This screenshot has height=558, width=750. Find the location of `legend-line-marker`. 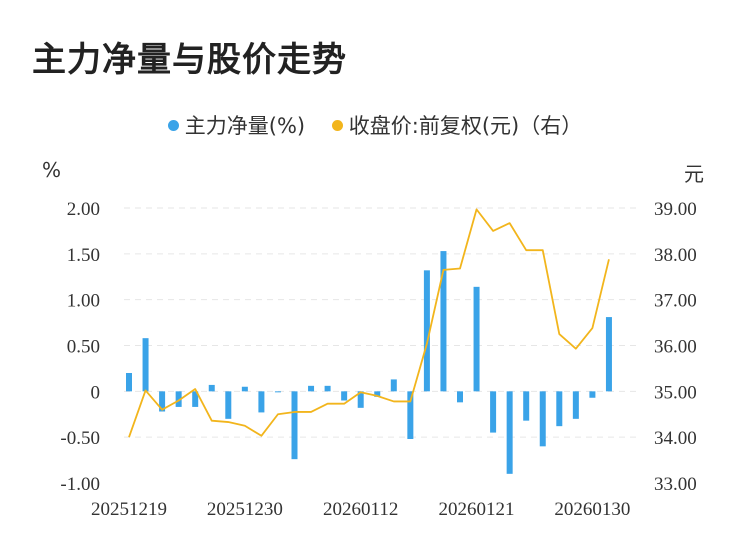

legend-line-marker is located at coordinates (337, 125).